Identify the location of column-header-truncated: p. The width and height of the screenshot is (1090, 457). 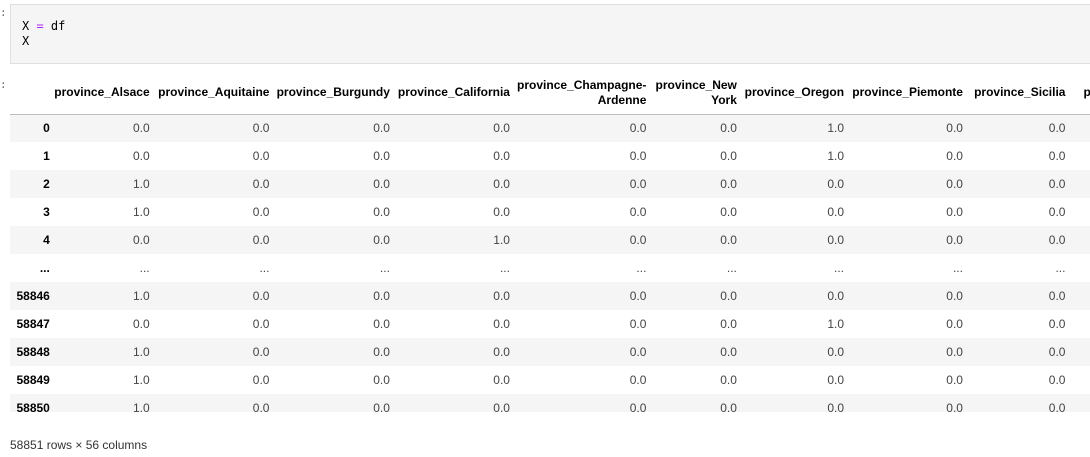
(1080, 93).